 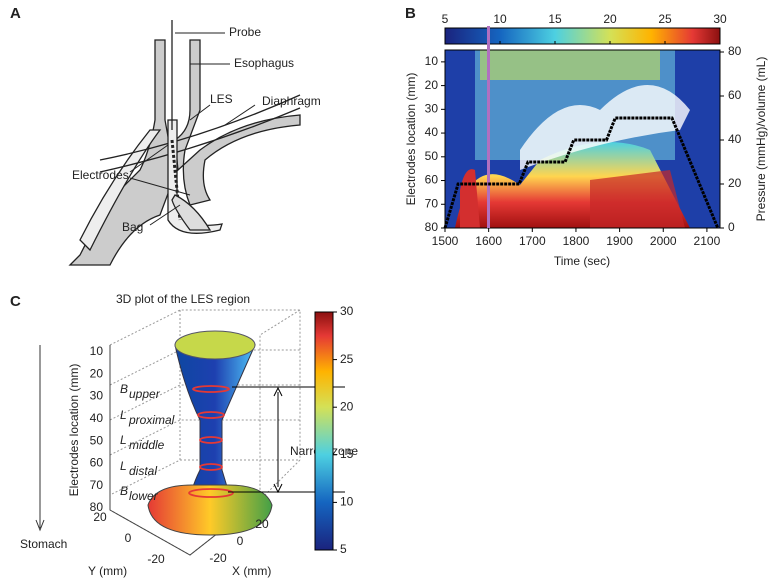 What do you see at coordinates (183, 299) in the screenshot?
I see `panel-title: 3D plot of the LES region` at bounding box center [183, 299].